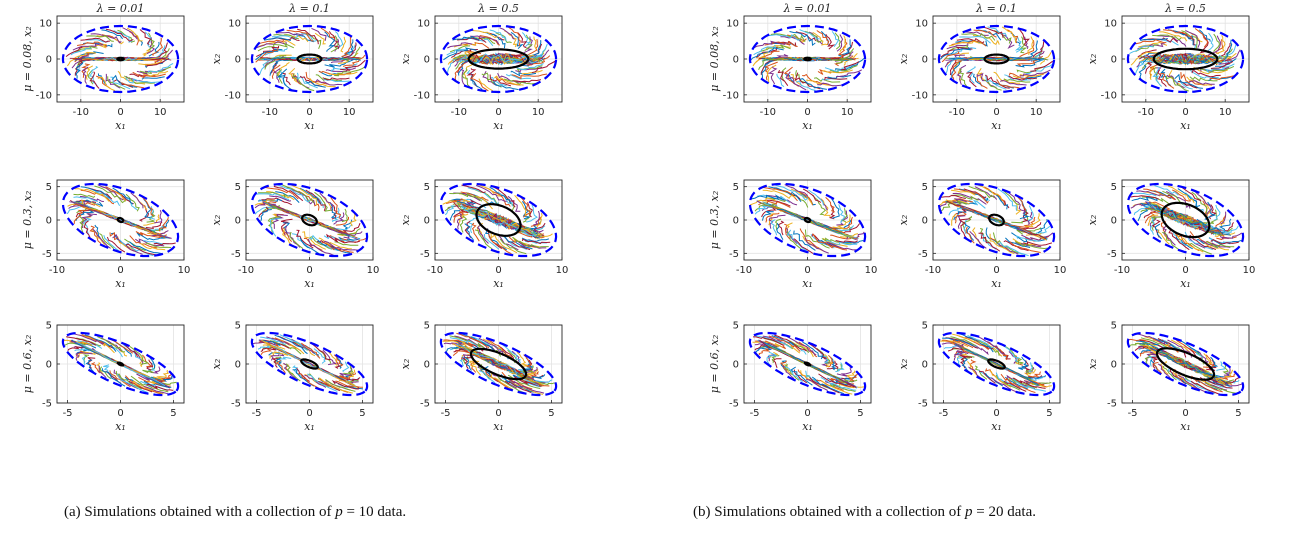 The image size is (1315, 533). Describe the element at coordinates (807, 112) in the screenshot. I see `x-tick-label: 0` at that location.